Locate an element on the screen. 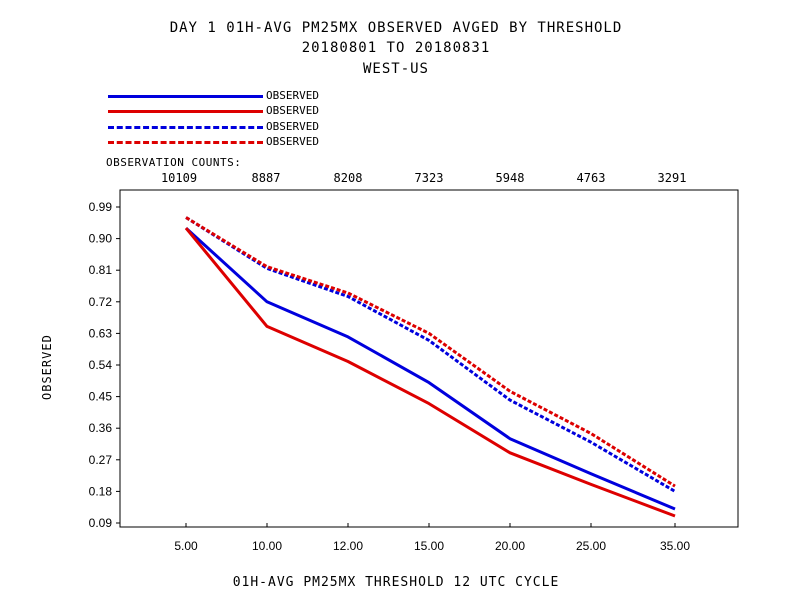  observation-count: 3291 is located at coordinates (672, 178).